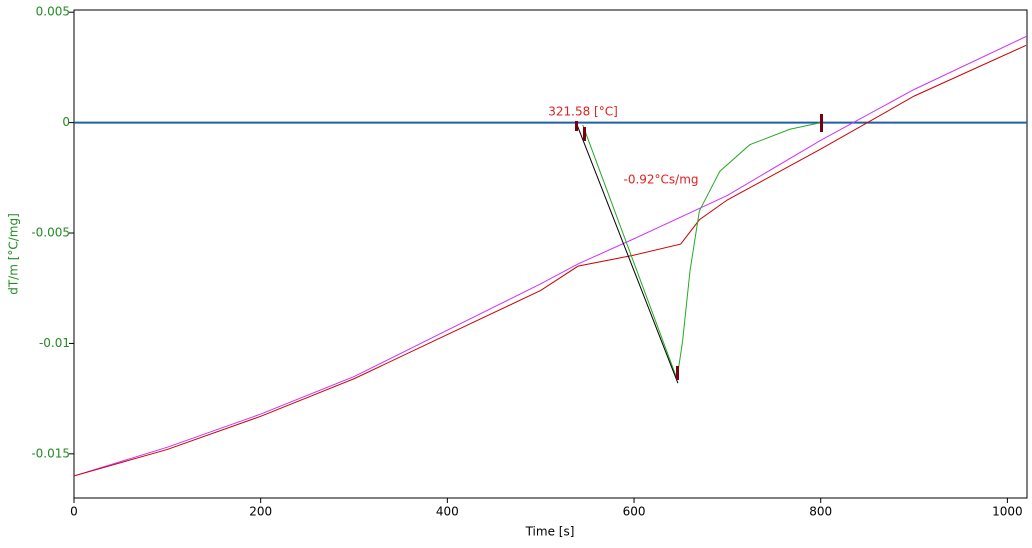  What do you see at coordinates (74, 512) in the screenshot?
I see `x-tick-label: 0` at bounding box center [74, 512].